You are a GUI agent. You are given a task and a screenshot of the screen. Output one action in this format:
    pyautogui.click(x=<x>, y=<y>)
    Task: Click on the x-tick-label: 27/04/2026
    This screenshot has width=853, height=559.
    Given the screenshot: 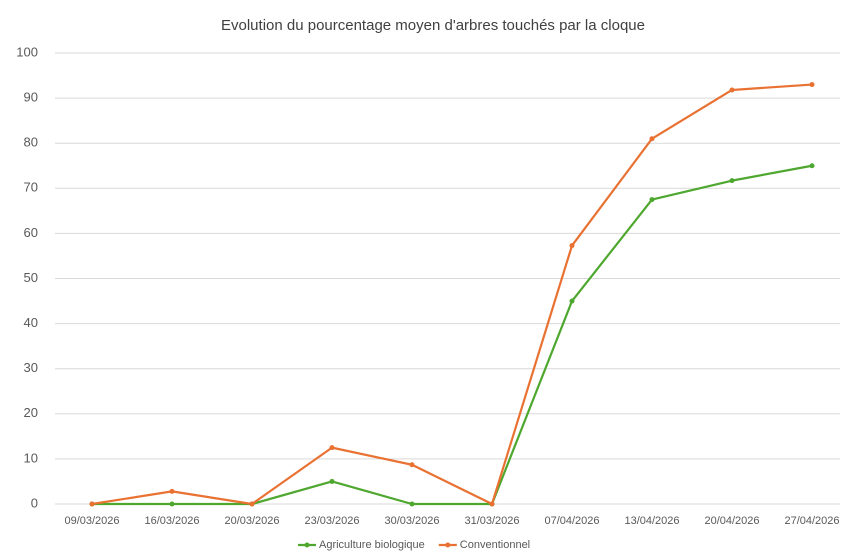 What is the action you would take?
    pyautogui.click(x=811, y=521)
    